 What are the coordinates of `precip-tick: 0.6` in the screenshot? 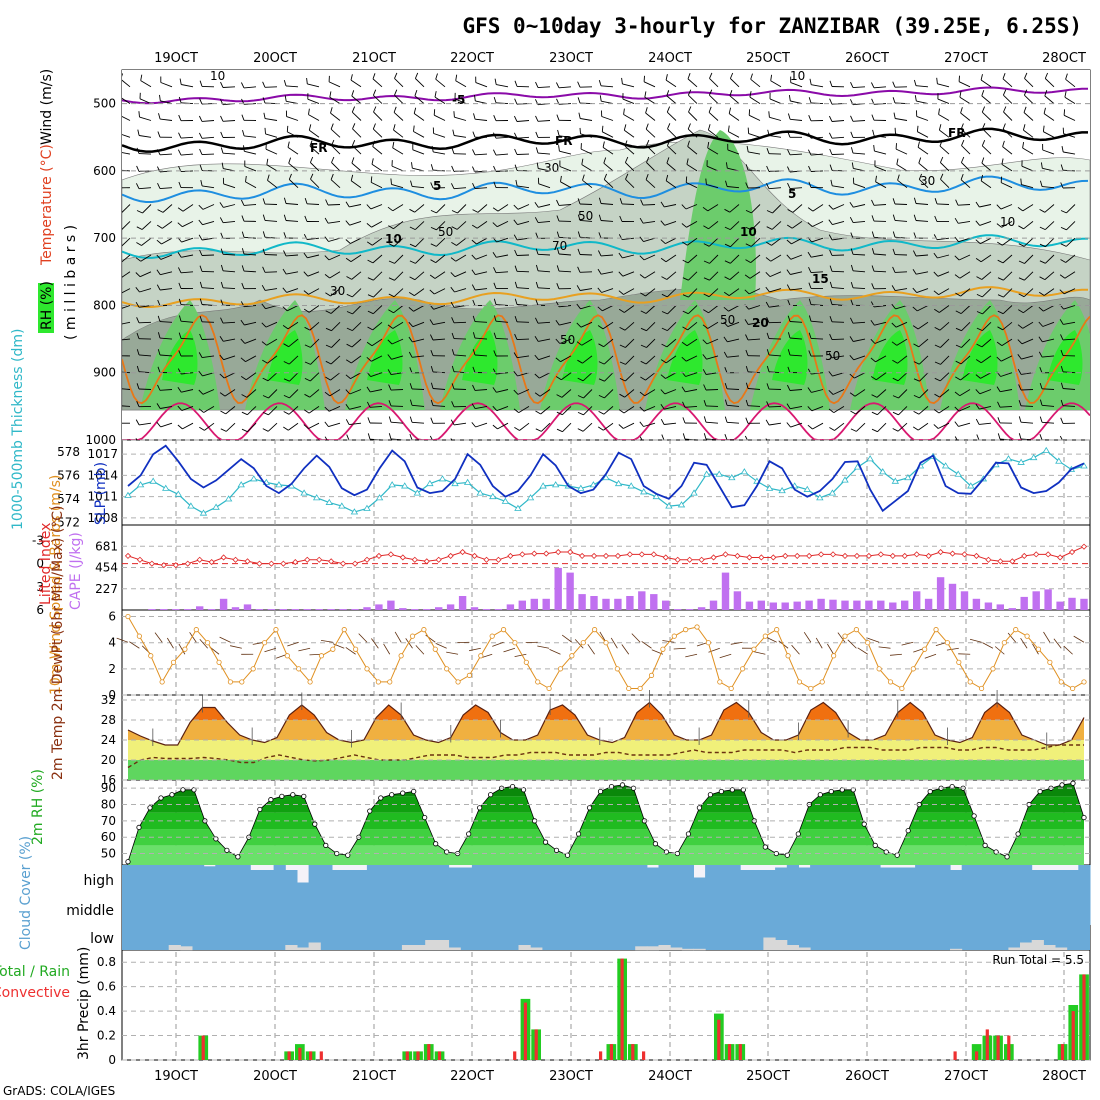 It's located at (106, 987).